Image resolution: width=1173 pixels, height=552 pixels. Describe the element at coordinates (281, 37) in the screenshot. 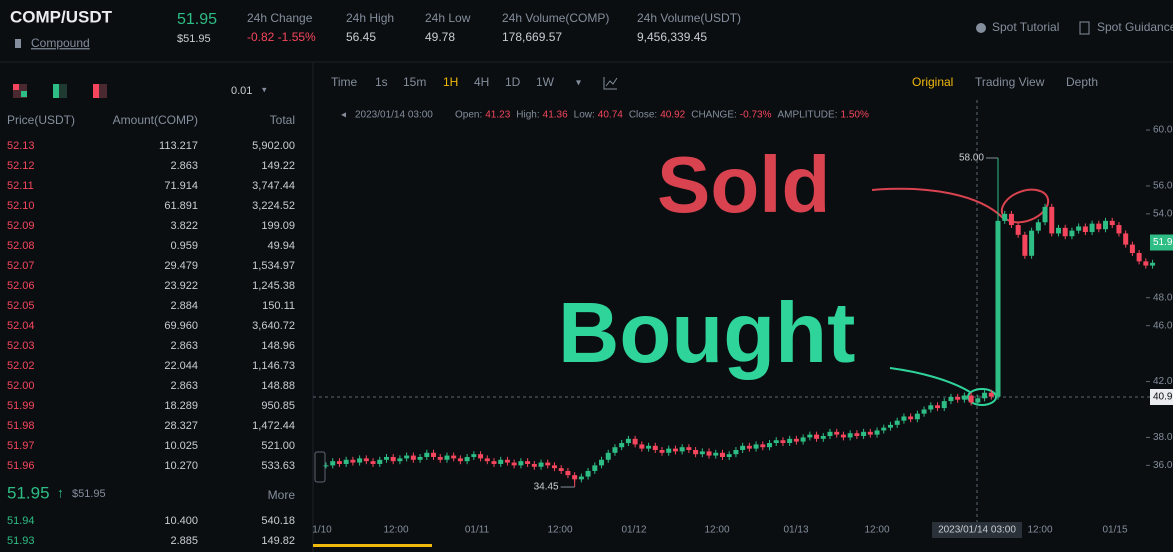

I see `stat-value: -0.82 -1.55%` at that location.